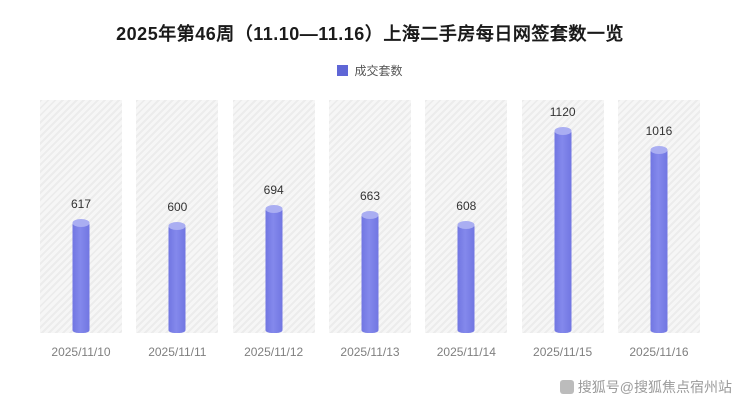  What do you see at coordinates (343, 70) in the screenshot?
I see `legend-color-swatch` at bounding box center [343, 70].